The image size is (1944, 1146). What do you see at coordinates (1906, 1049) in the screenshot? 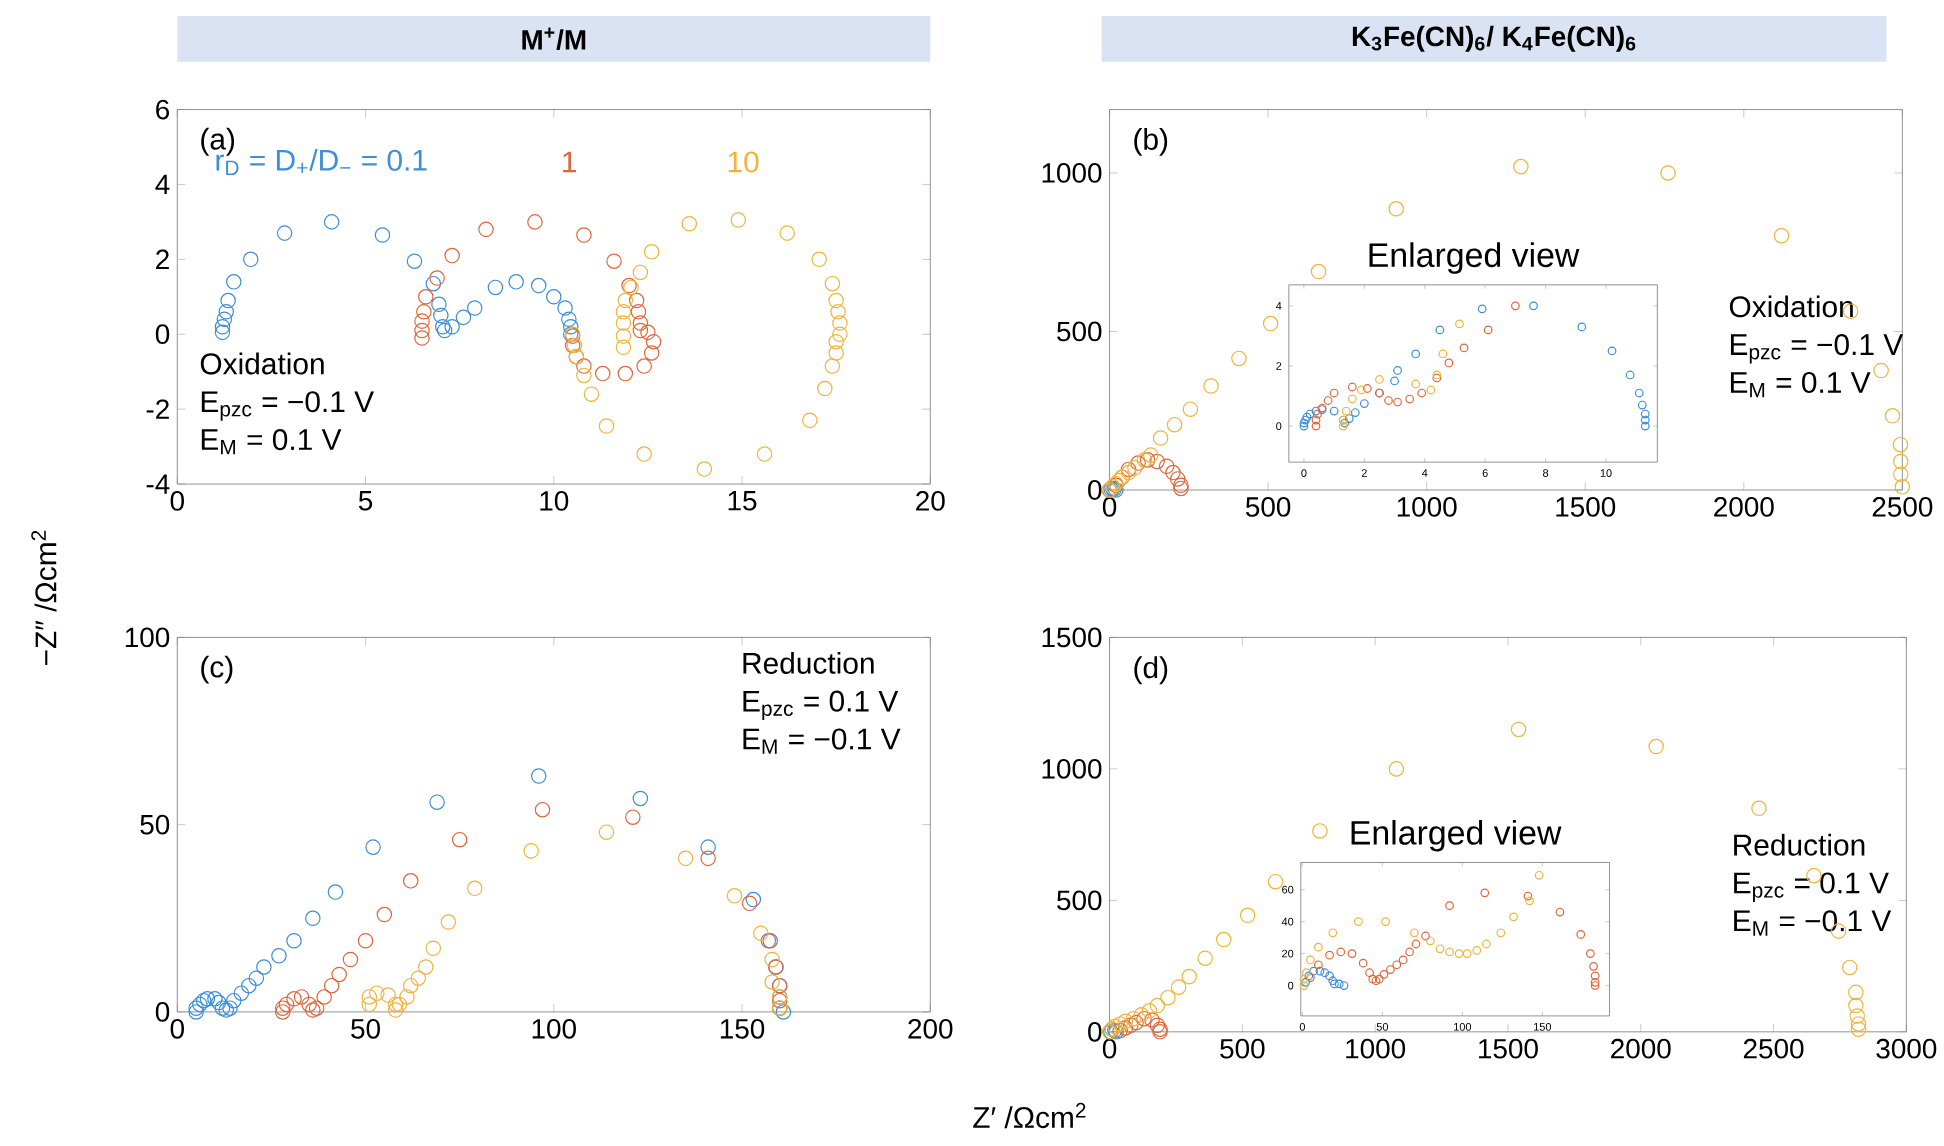
I see `x-tick-label: 3000` at bounding box center [1906, 1049].